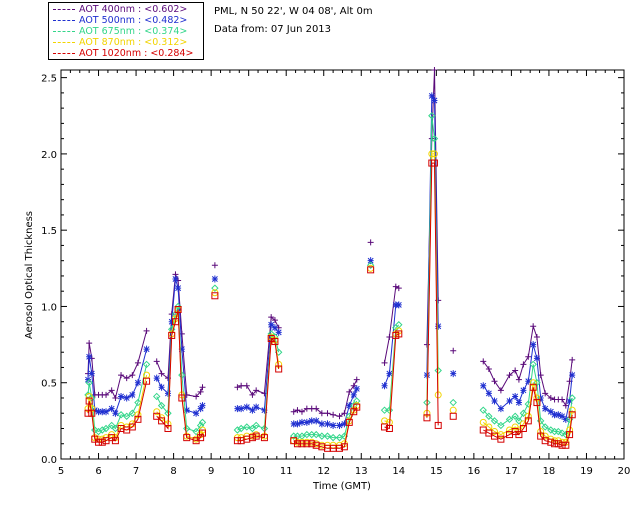 The height and width of the screenshot is (512, 640). What do you see at coordinates (173, 471) in the screenshot?
I see `x-tick-label: 8` at bounding box center [173, 471].